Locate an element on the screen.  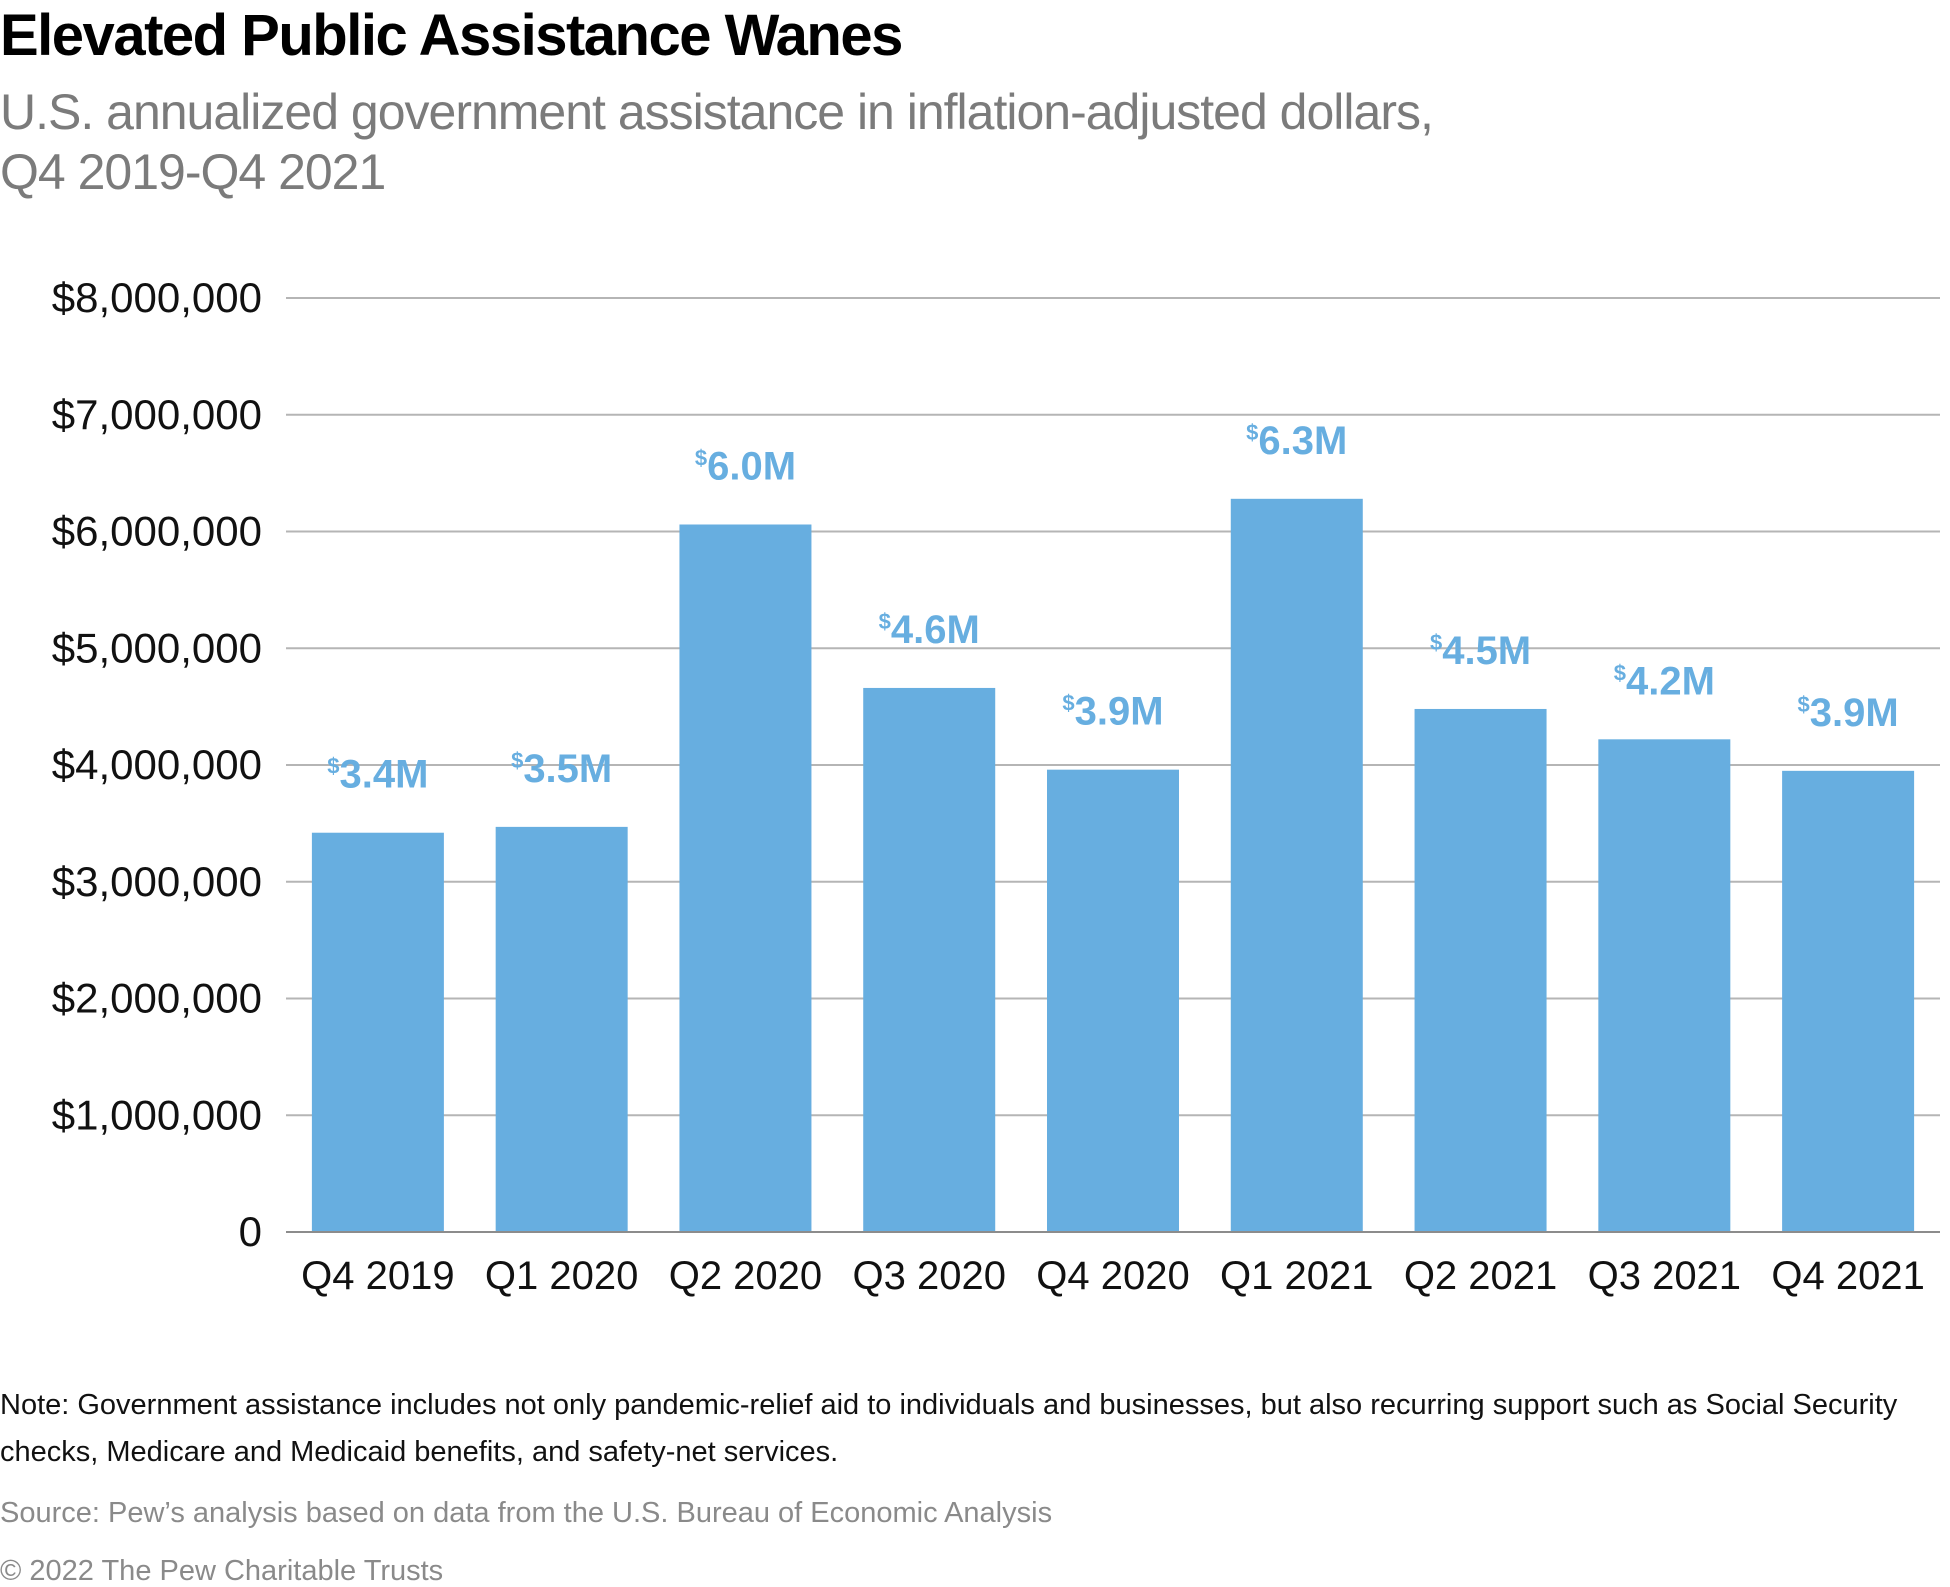
y-tick-label: $1,000,000 is located at coordinates (157, 1114).